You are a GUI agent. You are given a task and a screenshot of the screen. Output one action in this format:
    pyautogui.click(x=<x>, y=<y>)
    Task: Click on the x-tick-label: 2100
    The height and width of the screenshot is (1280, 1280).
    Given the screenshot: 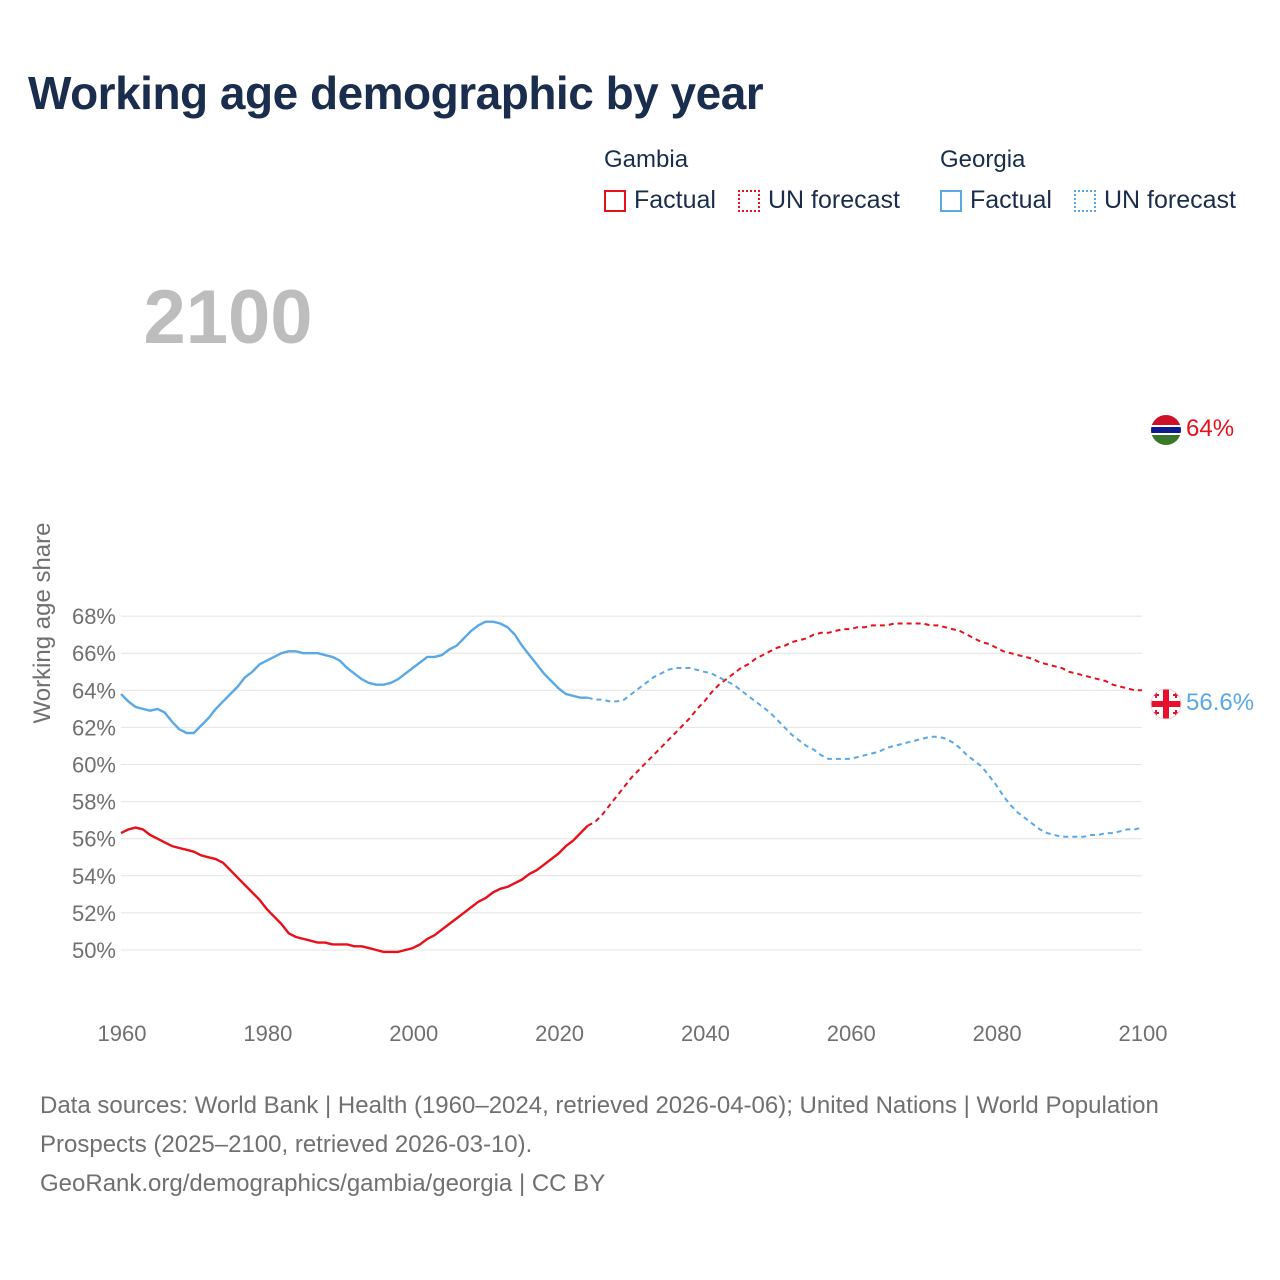 What is the action you would take?
    pyautogui.click(x=1143, y=1033)
    